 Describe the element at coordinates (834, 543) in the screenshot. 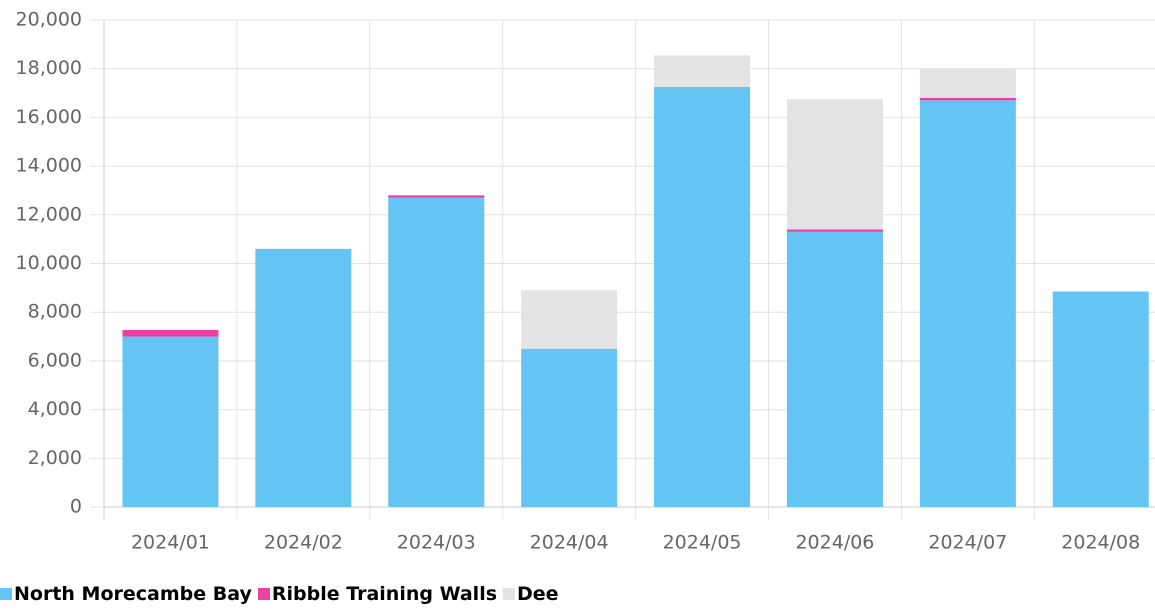

I see `x-tick-label: 2024/06` at that location.